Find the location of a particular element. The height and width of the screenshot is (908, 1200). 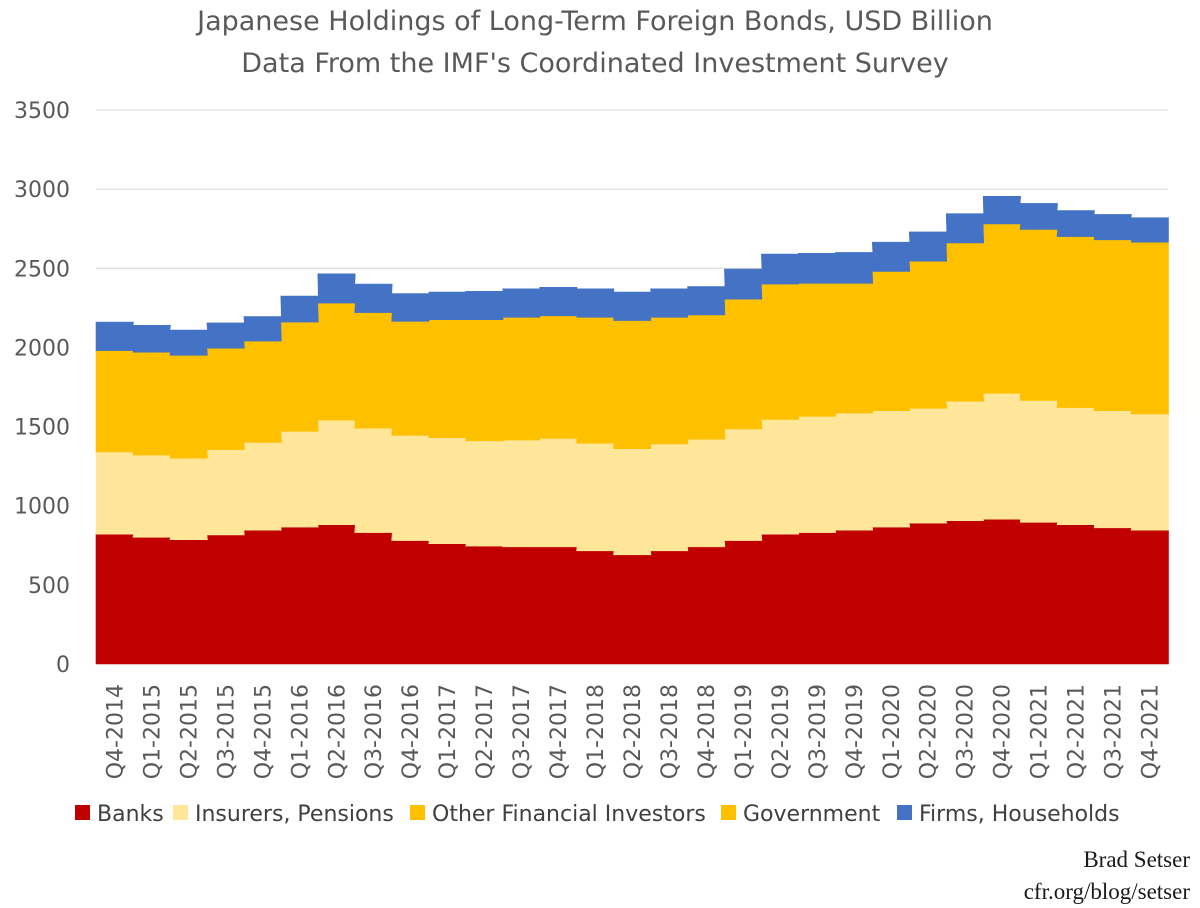

x-tick-label: Q1-2016 is located at coordinates (300, 731).